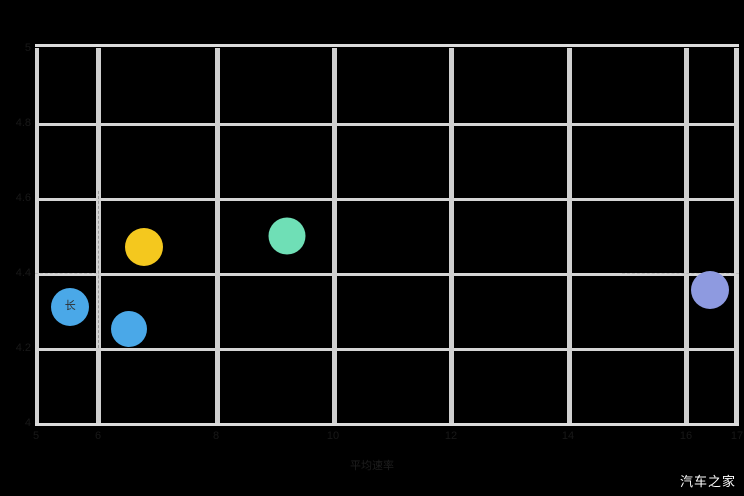  I want to click on x-tick-label: 14, so click(568, 436).